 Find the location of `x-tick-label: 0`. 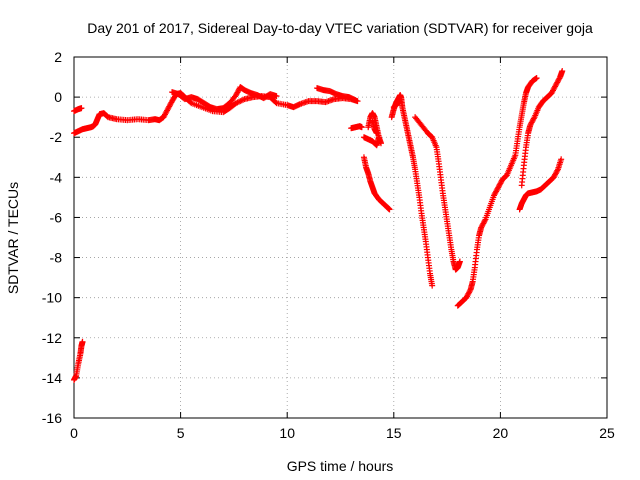

x-tick-label: 0 is located at coordinates (74, 433).